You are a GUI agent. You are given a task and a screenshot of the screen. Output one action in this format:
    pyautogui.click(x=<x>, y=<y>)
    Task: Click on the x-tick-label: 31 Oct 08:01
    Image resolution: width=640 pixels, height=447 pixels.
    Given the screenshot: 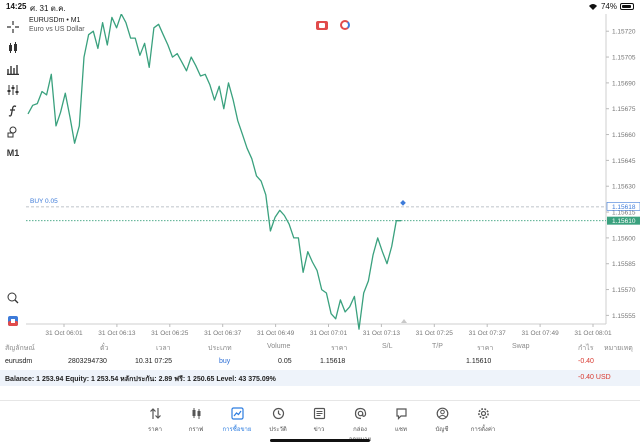 What is the action you would take?
    pyautogui.click(x=593, y=333)
    